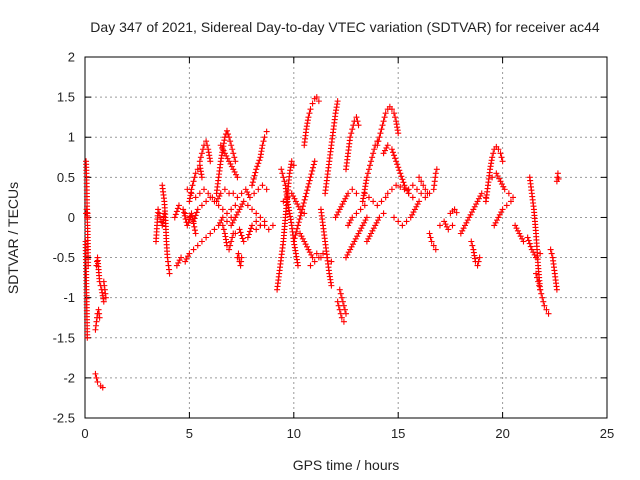 Image resolution: width=640 pixels, height=480 pixels. I want to click on y-tick-label: -1, so click(69, 297).